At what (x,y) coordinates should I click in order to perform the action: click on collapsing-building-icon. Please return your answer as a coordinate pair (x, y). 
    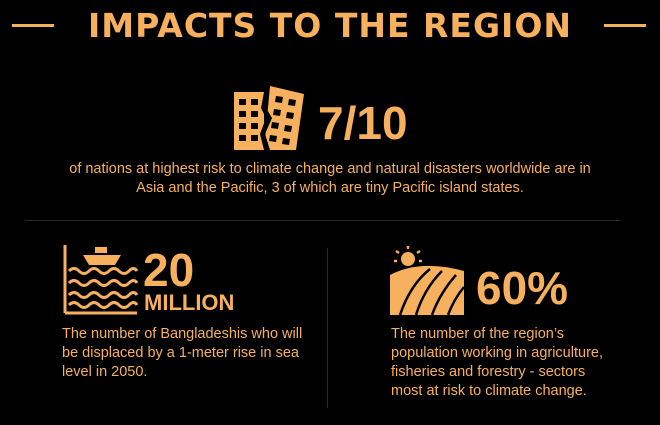
    Looking at the image, I should click on (270, 117).